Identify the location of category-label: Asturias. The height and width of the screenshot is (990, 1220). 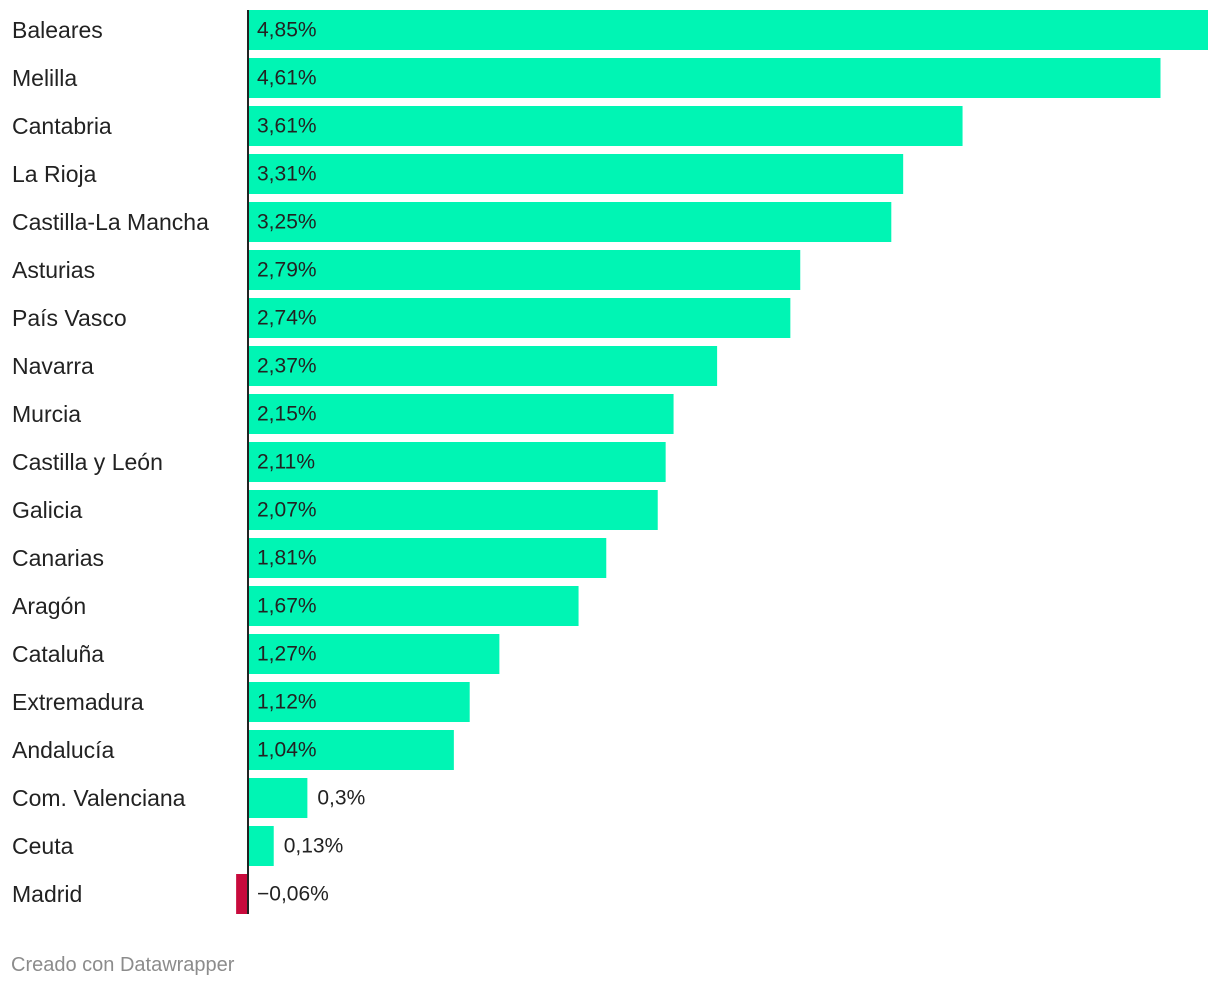
(53, 270).